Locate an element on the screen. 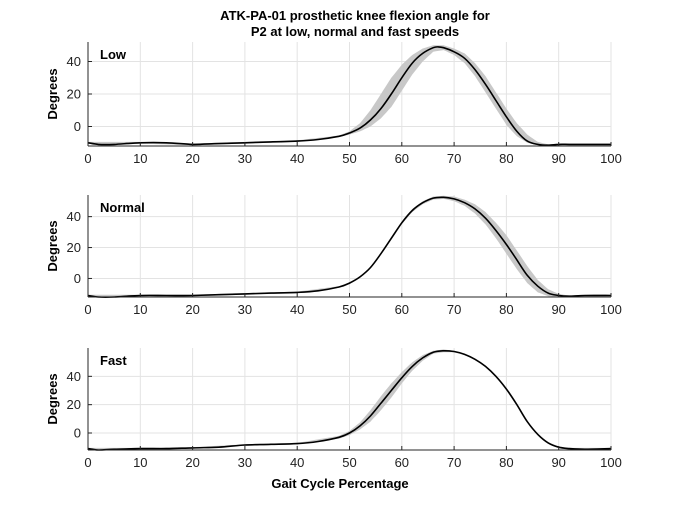  panel-label: Normal is located at coordinates (122, 207).